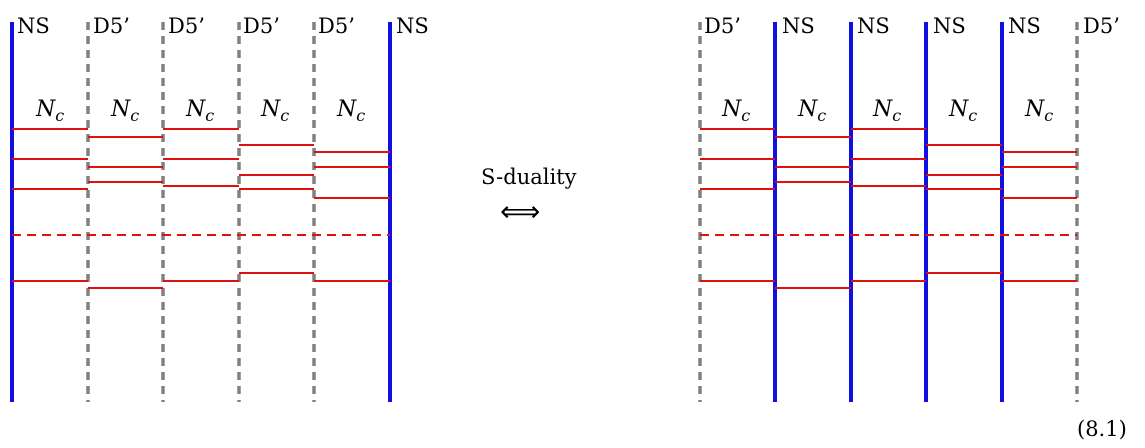  Describe the element at coordinates (1102, 429) in the screenshot. I see `equation-number: (8.1)` at that location.